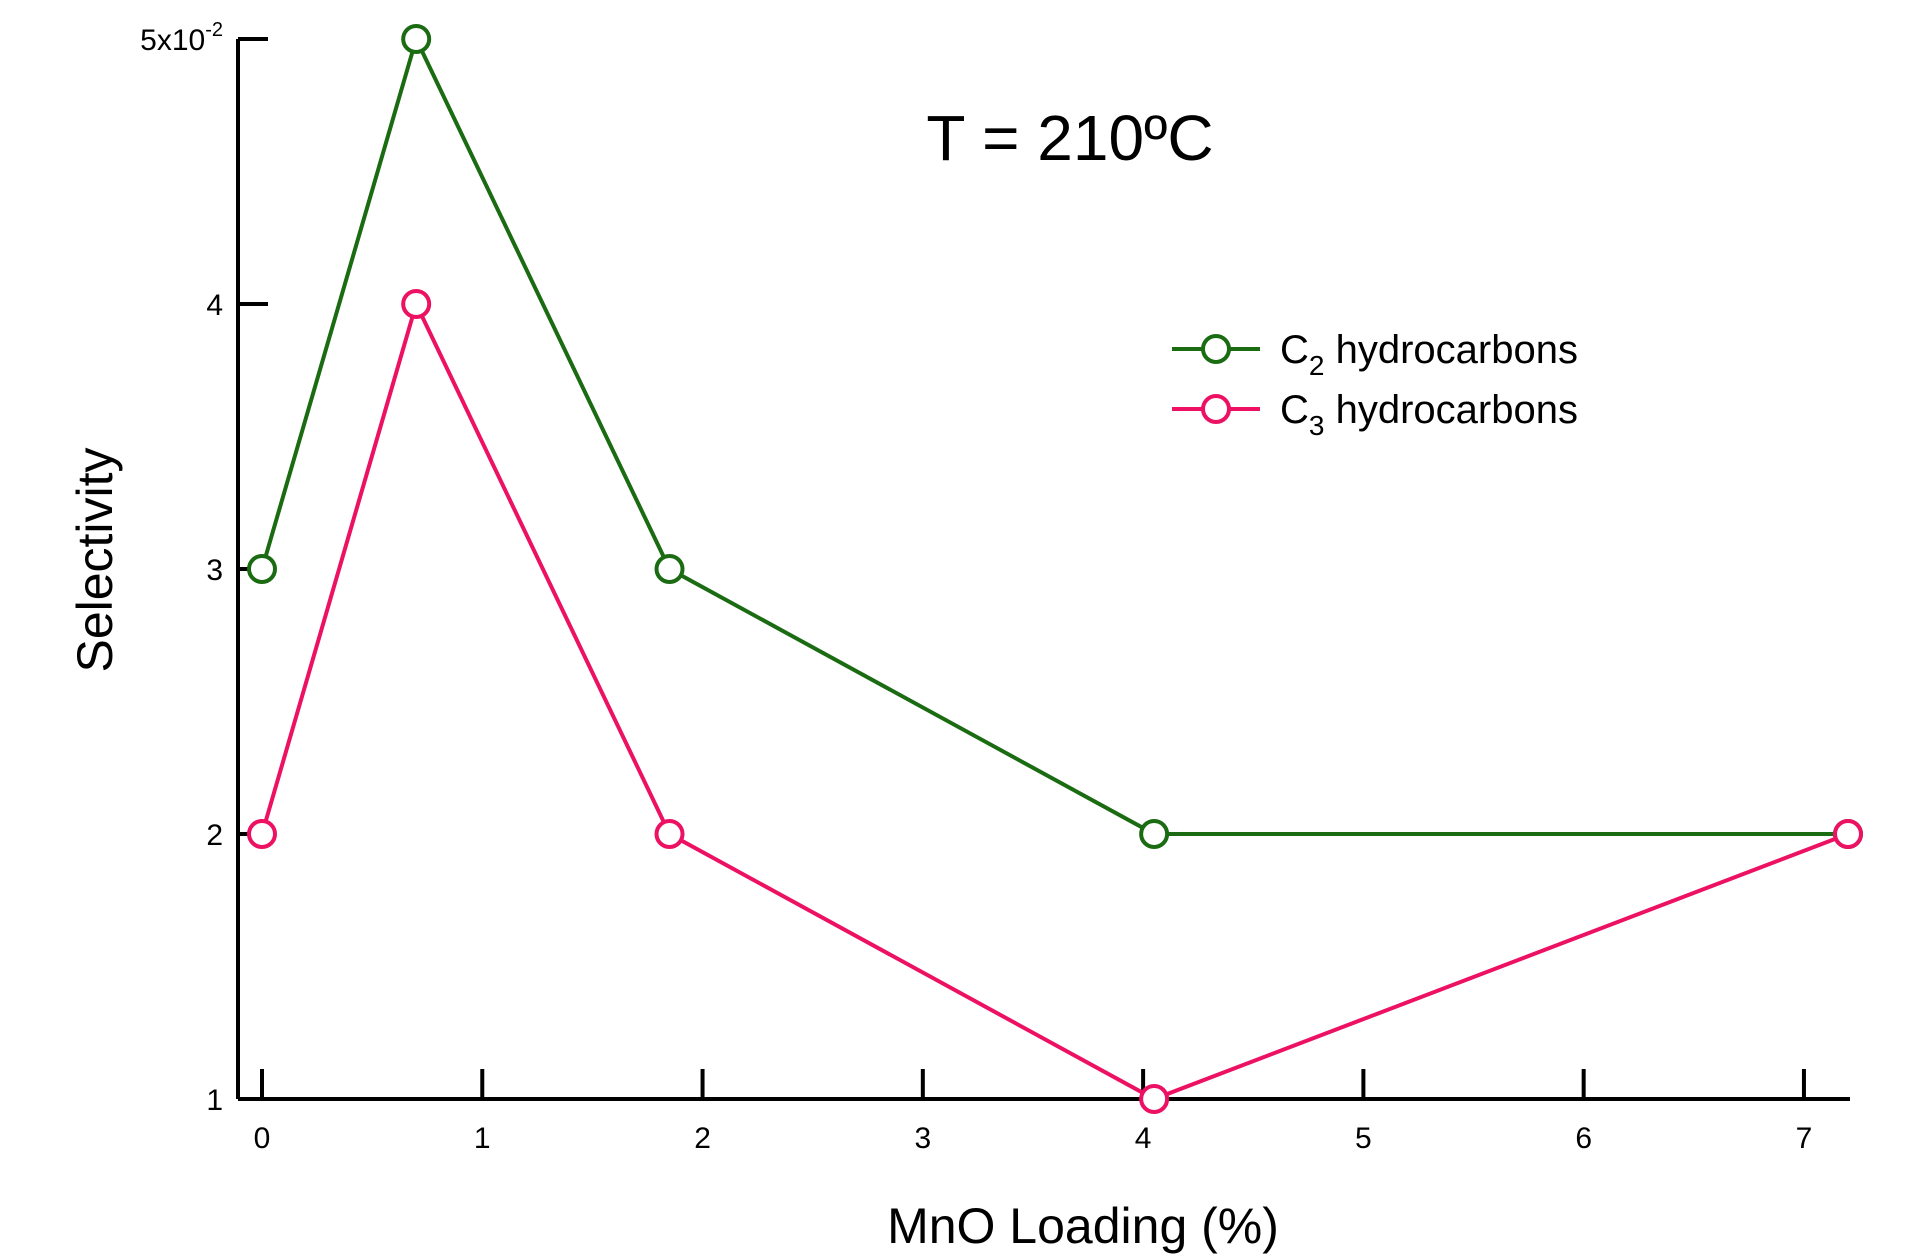 This screenshot has width=1920, height=1254. I want to click on x-tick-label: 6, so click(1583, 1138).